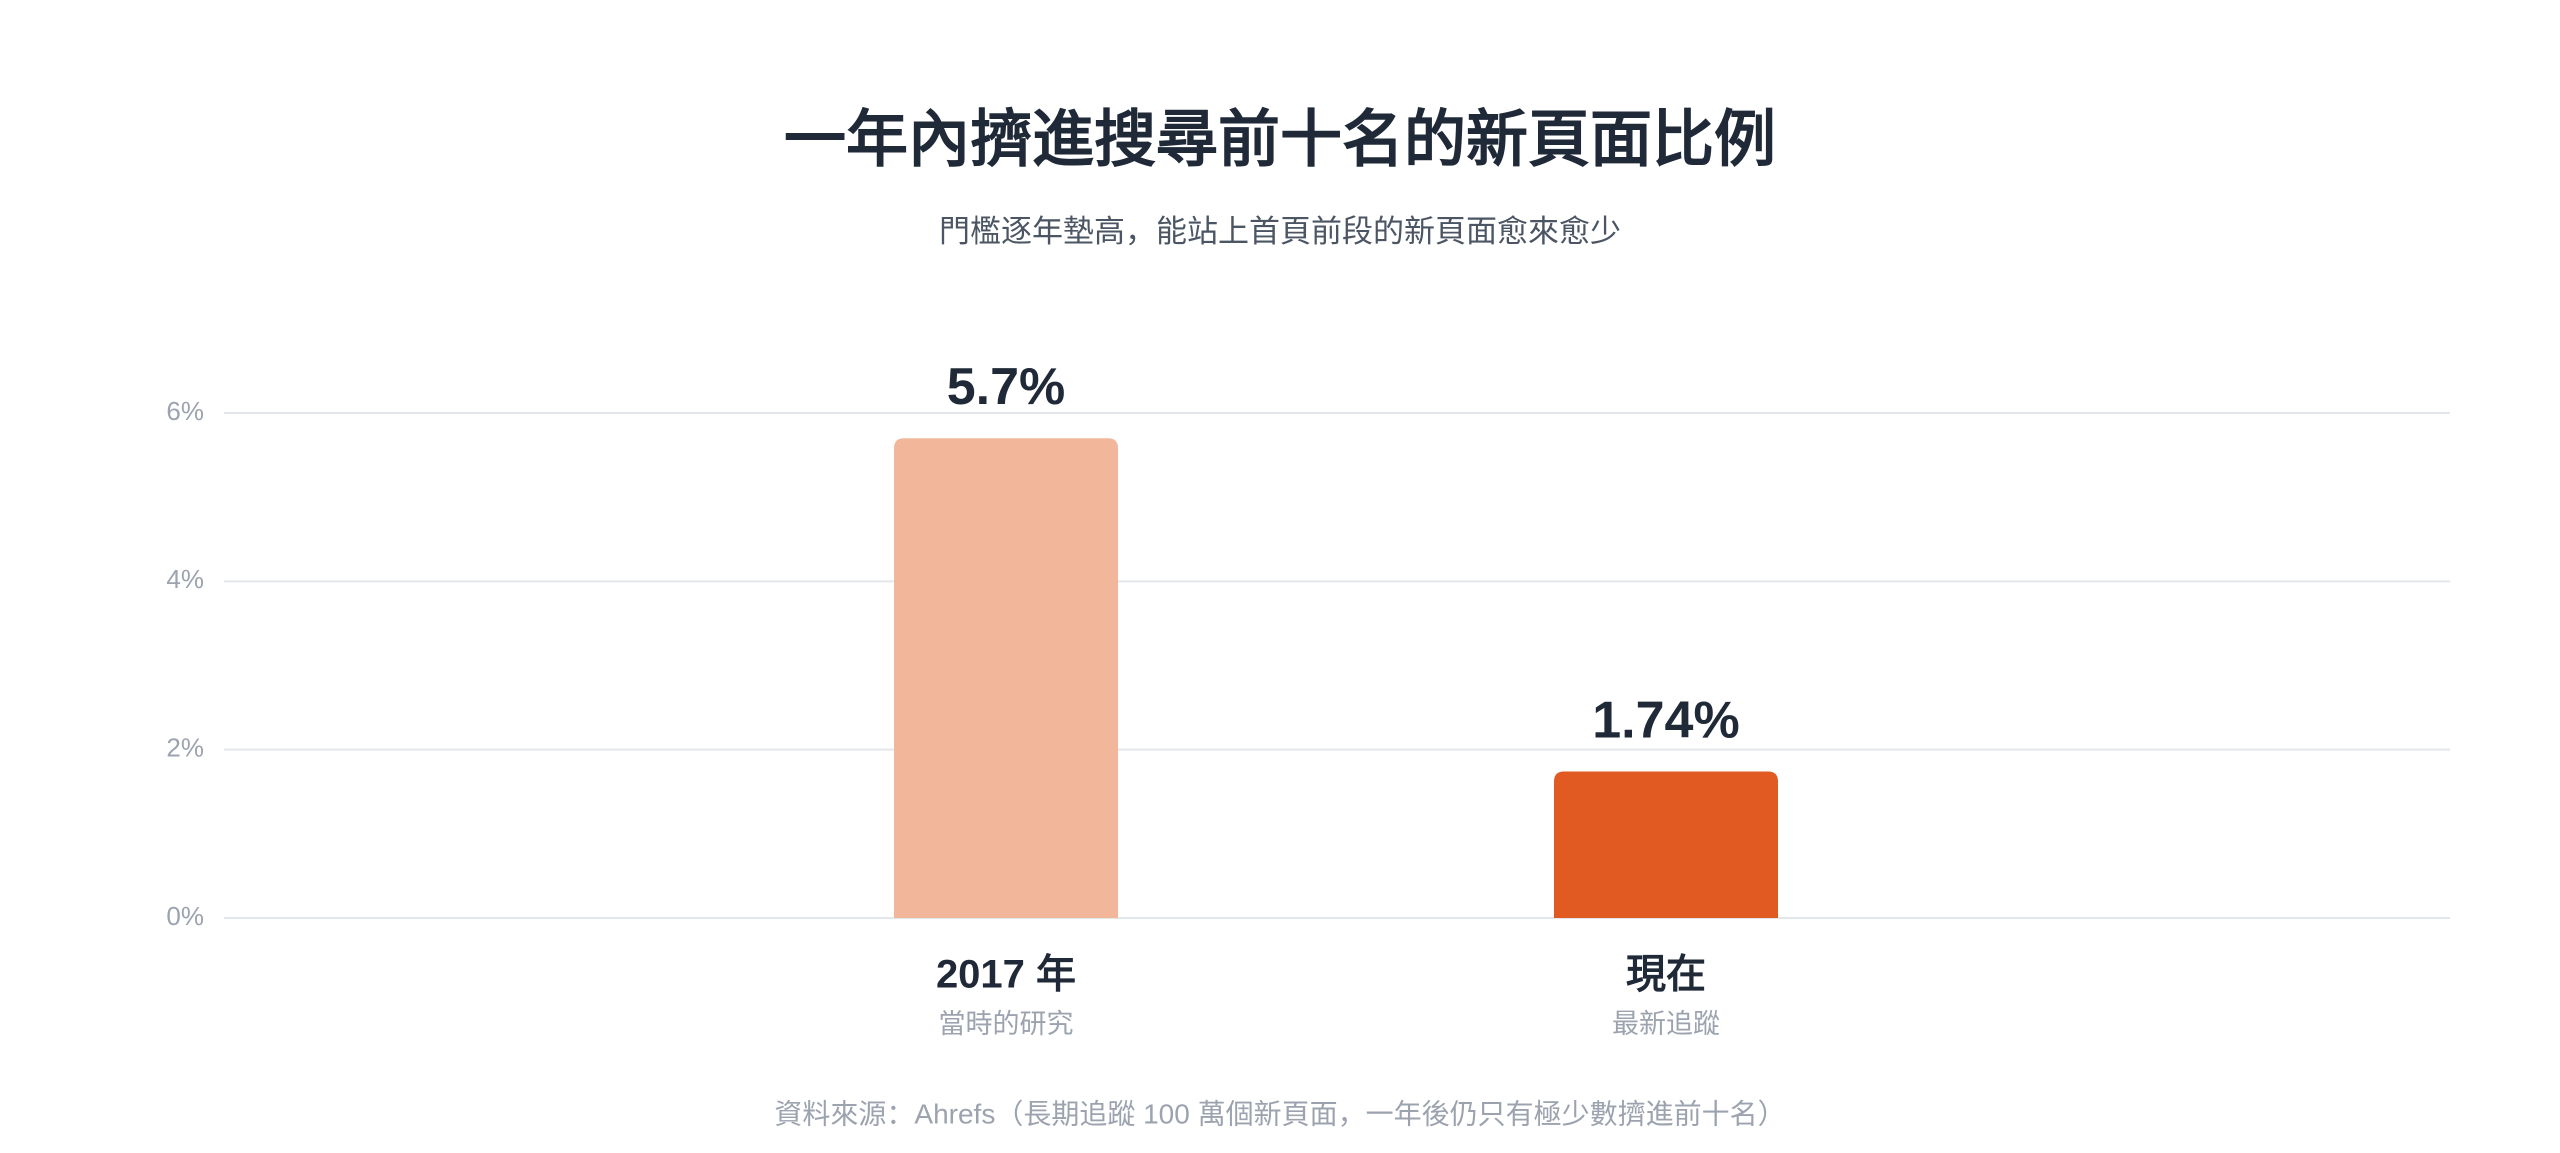 The height and width of the screenshot is (1153, 2560). I want to click on chart-title: 一年內擠進搜尋前十名的新頁面比例, so click(1280, 139).